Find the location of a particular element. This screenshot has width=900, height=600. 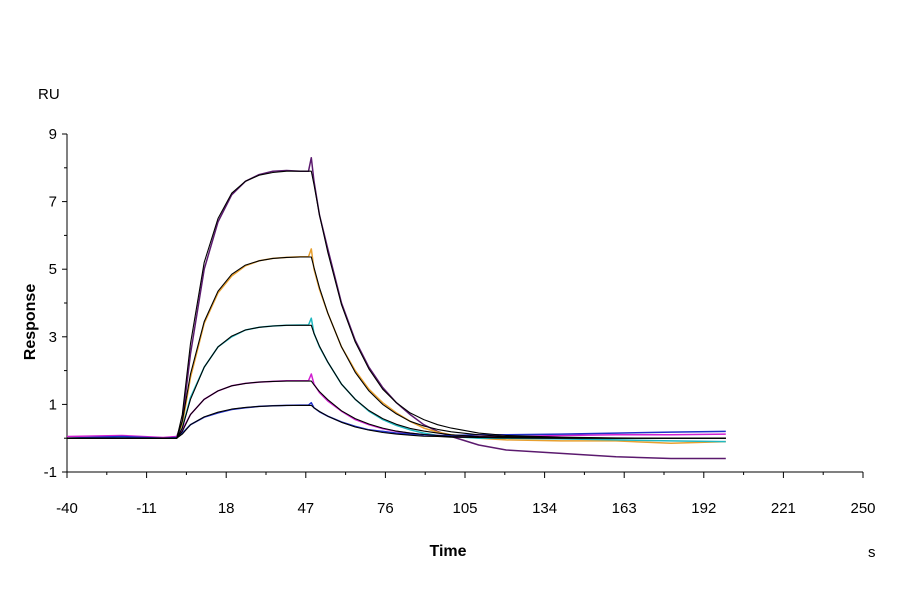

x-ticks: -40 -11 18 47 76 105 134 163 192 221 250 is located at coordinates (466, 494).